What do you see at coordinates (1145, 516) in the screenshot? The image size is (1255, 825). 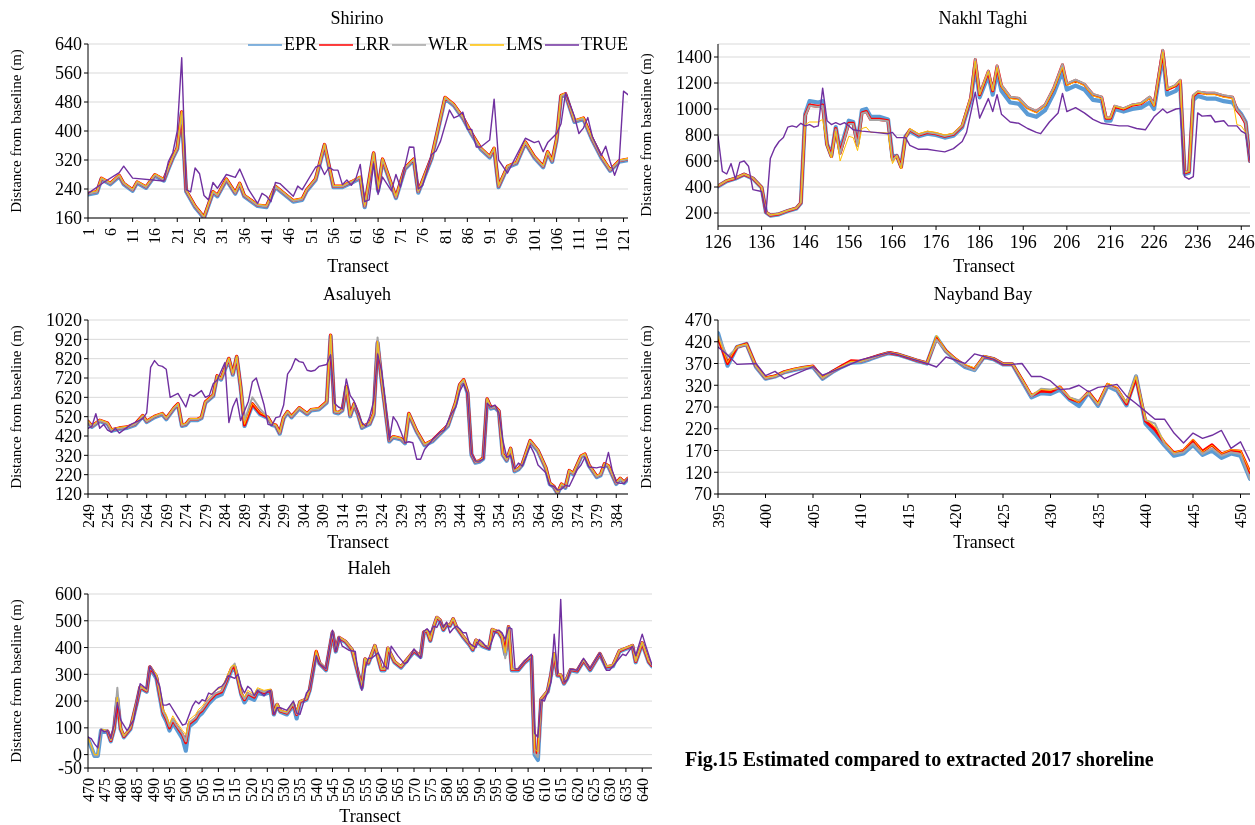 I see `x-tick-label: 440` at bounding box center [1145, 516].